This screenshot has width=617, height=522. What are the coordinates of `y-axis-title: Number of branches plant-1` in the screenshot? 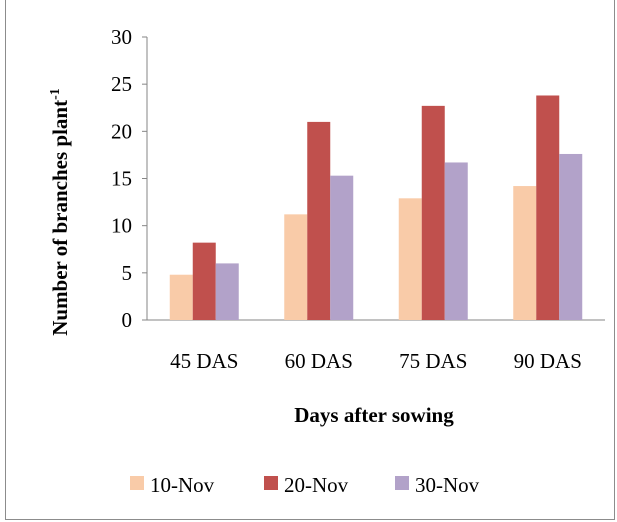 It's located at (60, 212).